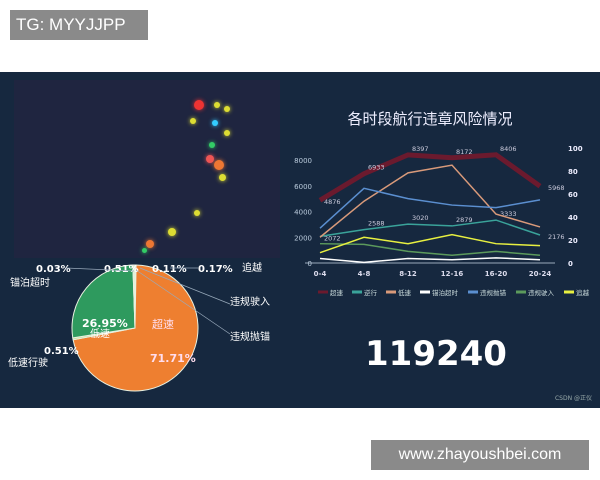 This screenshot has width=600, height=480. What do you see at coordinates (430, 177) in the screenshot?
I see `series-line-超速` at bounding box center [430, 177].